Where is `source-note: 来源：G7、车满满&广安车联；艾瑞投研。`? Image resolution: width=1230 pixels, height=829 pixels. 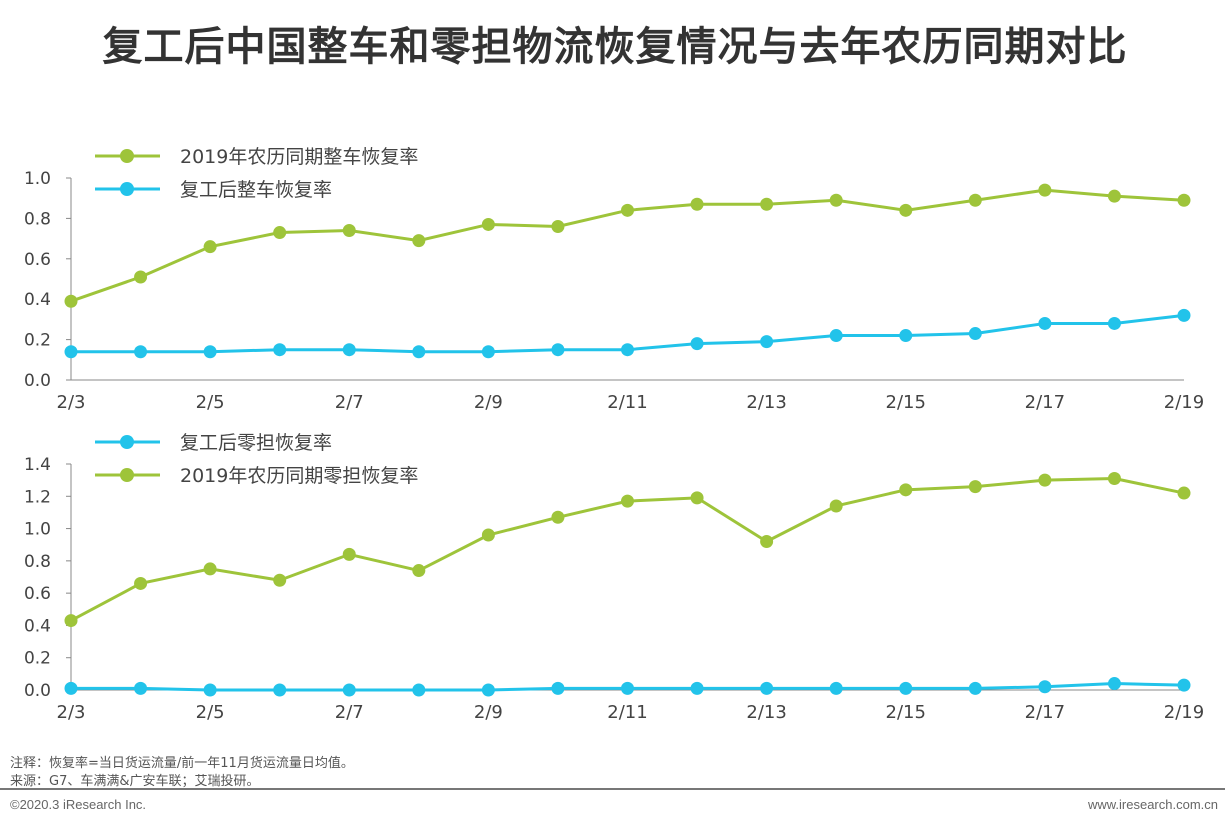
source-note: 来源：G7、车满满&广安车联；艾瑞投研。 is located at coordinates (135, 781).